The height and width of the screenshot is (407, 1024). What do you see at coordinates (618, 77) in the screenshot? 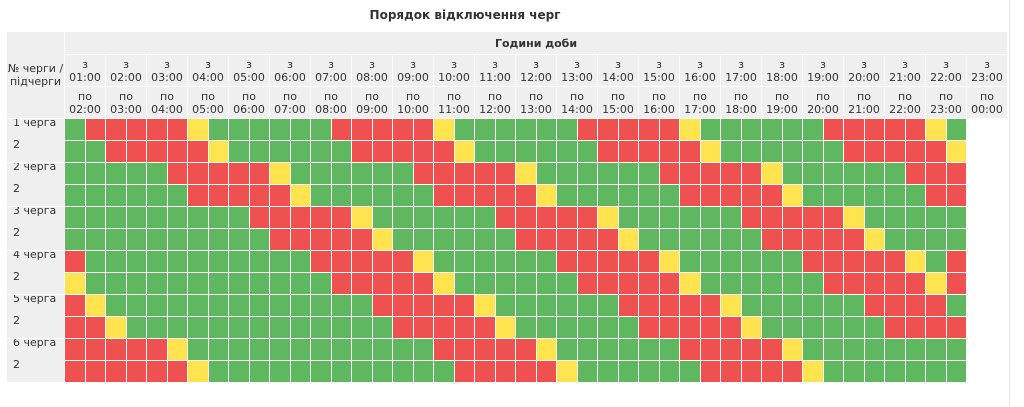
I see `from-time: 14:00` at bounding box center [618, 77].